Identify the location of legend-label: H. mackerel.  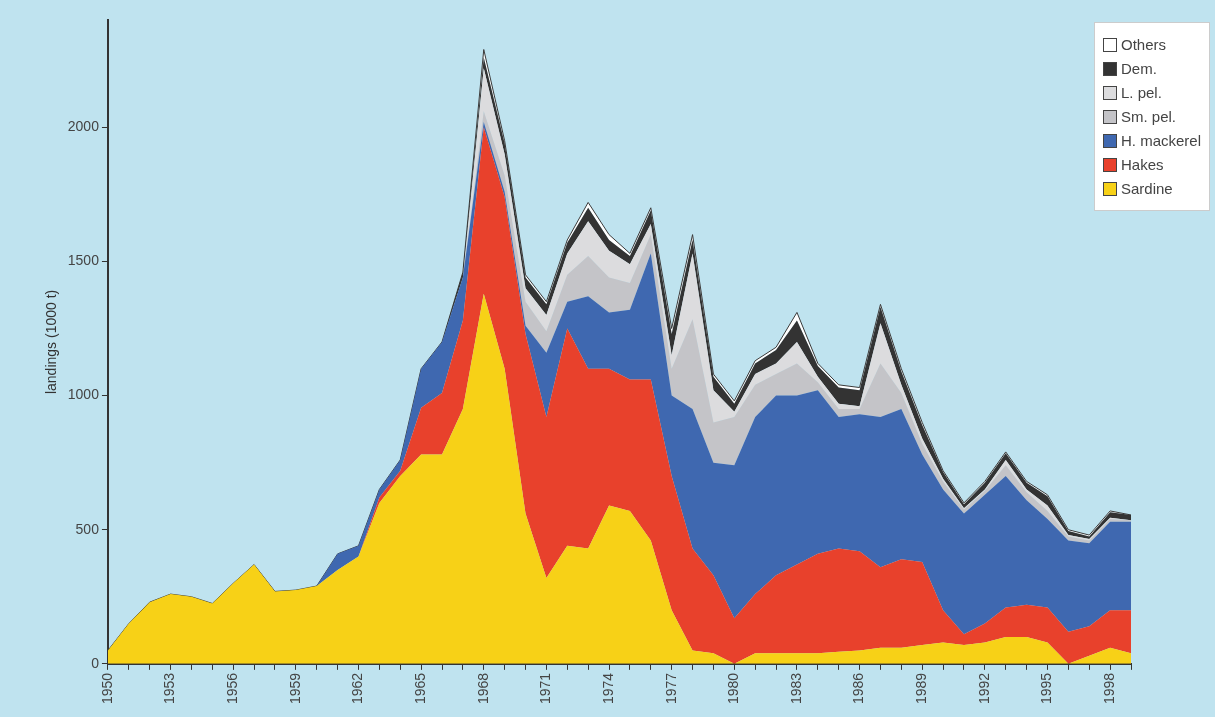
(1160, 140).